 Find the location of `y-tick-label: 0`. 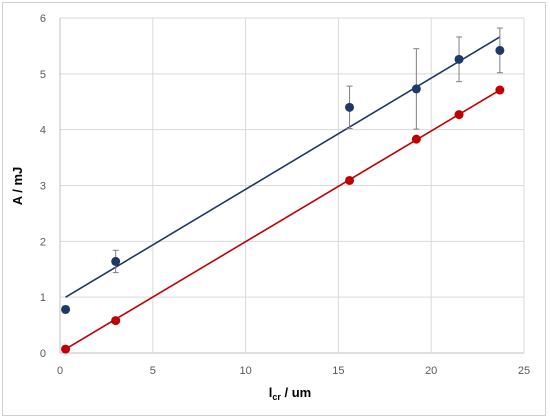

y-tick-label: 0 is located at coordinates (43, 354).